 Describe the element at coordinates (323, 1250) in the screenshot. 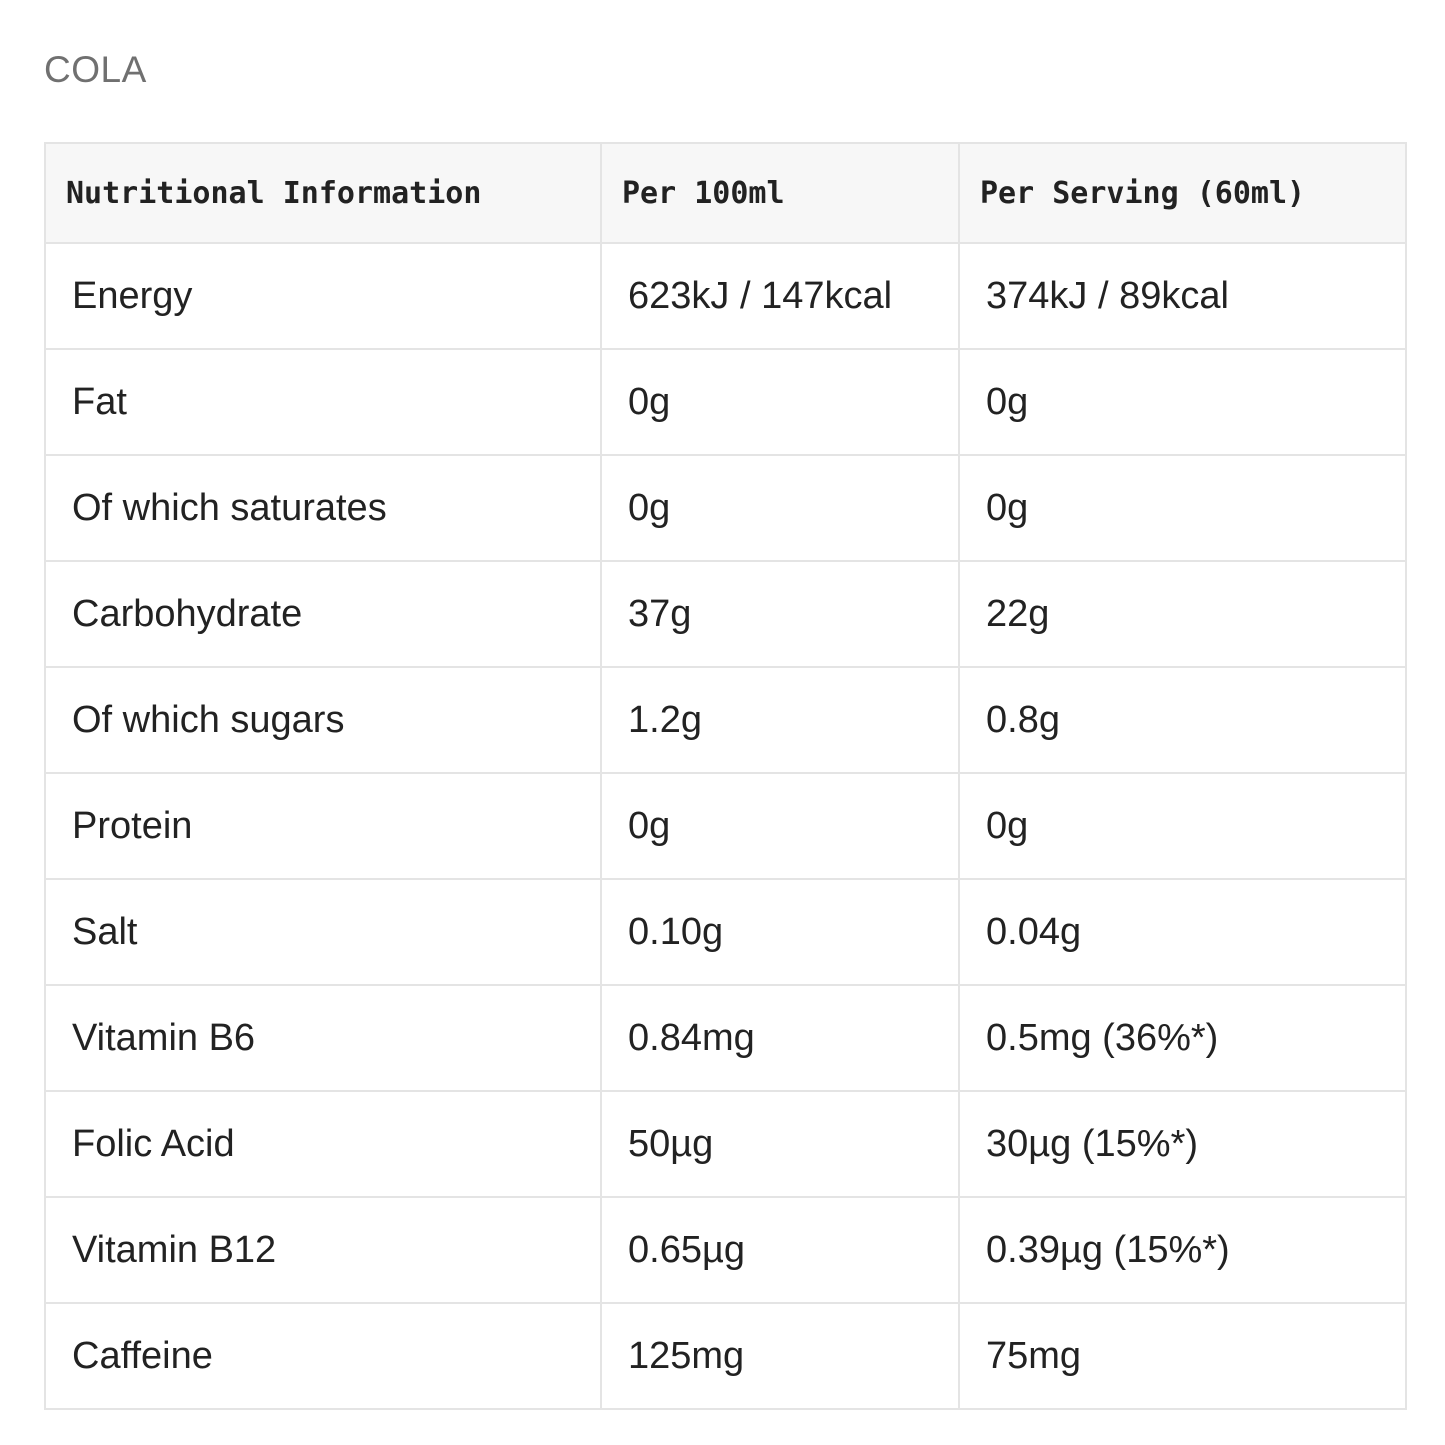

I see `nutrient-name: Vitamin B12` at that location.